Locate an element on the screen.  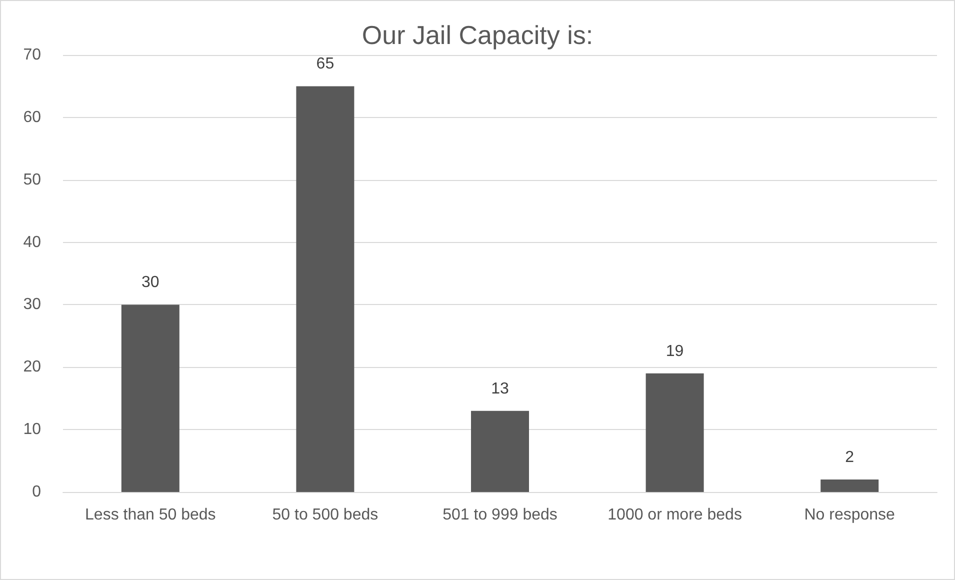
x-tick-label: Less than 50 beds is located at coordinates (150, 515).